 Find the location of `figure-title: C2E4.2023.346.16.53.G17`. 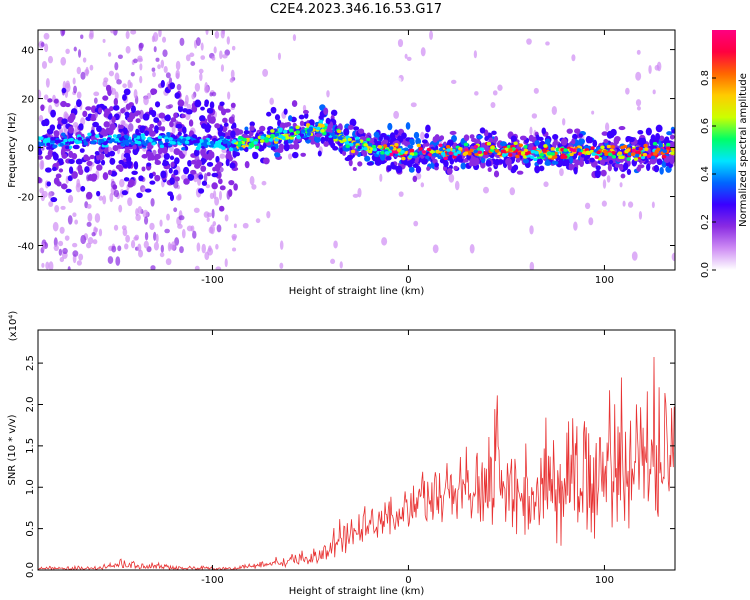

figure-title: C2E4.2023.346.16.53.G17 is located at coordinates (356, 9).